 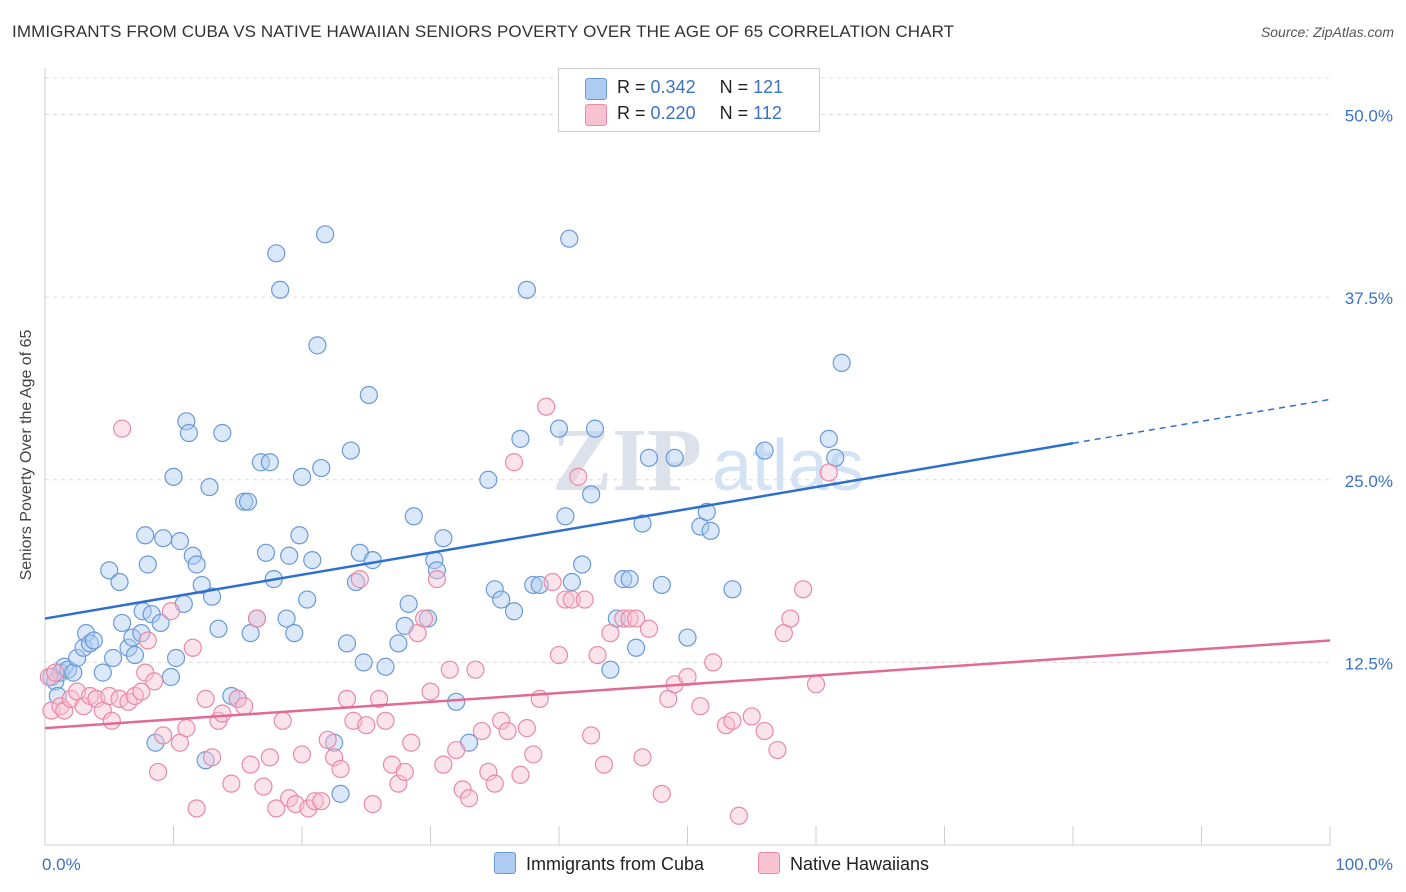 What do you see at coordinates (631, 87) in the screenshot?
I see `legend-r-label: R =` at bounding box center [631, 87].